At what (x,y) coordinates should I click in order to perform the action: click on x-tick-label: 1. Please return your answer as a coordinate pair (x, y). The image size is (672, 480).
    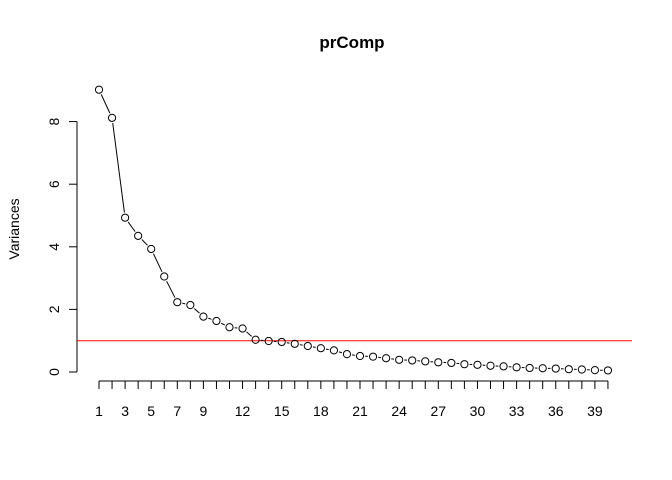
    Looking at the image, I should click on (99, 411).